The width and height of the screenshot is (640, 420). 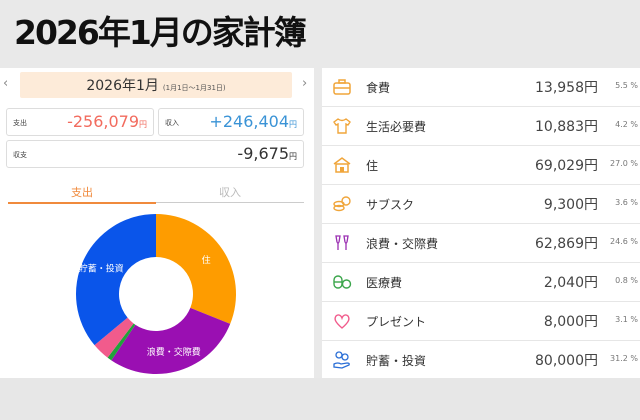 What do you see at coordinates (378, 88) in the screenshot?
I see `category-name: 食費` at bounding box center [378, 88].